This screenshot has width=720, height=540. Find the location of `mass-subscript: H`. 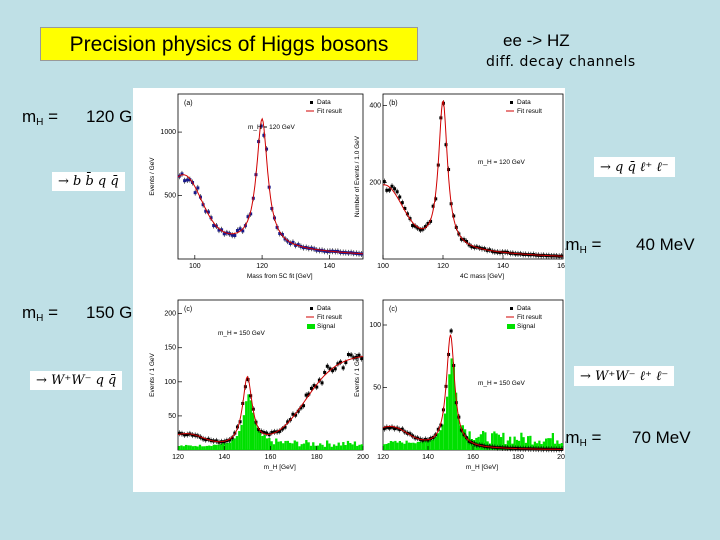

mass-subscript: H is located at coordinates (40, 318).